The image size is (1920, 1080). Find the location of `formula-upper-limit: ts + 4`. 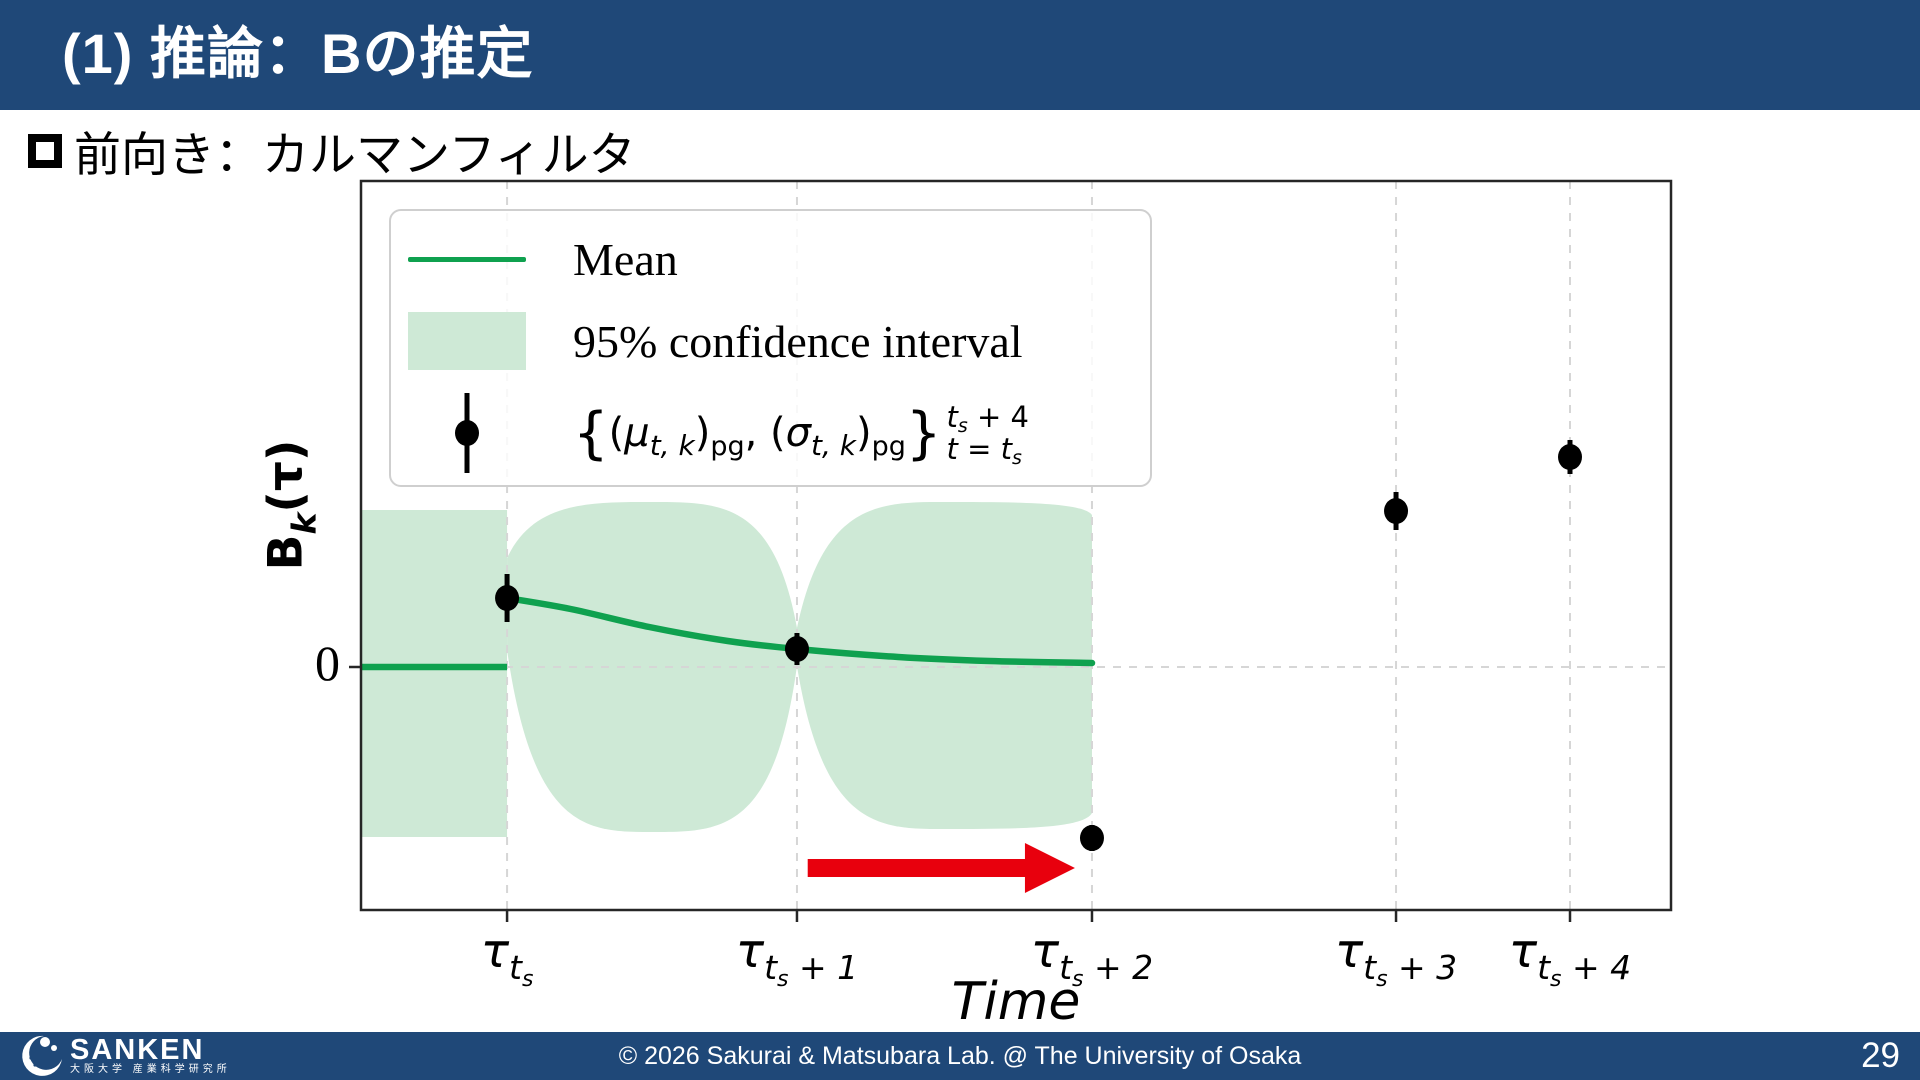

formula-upper-limit: ts + 4 is located at coordinates (987, 417).